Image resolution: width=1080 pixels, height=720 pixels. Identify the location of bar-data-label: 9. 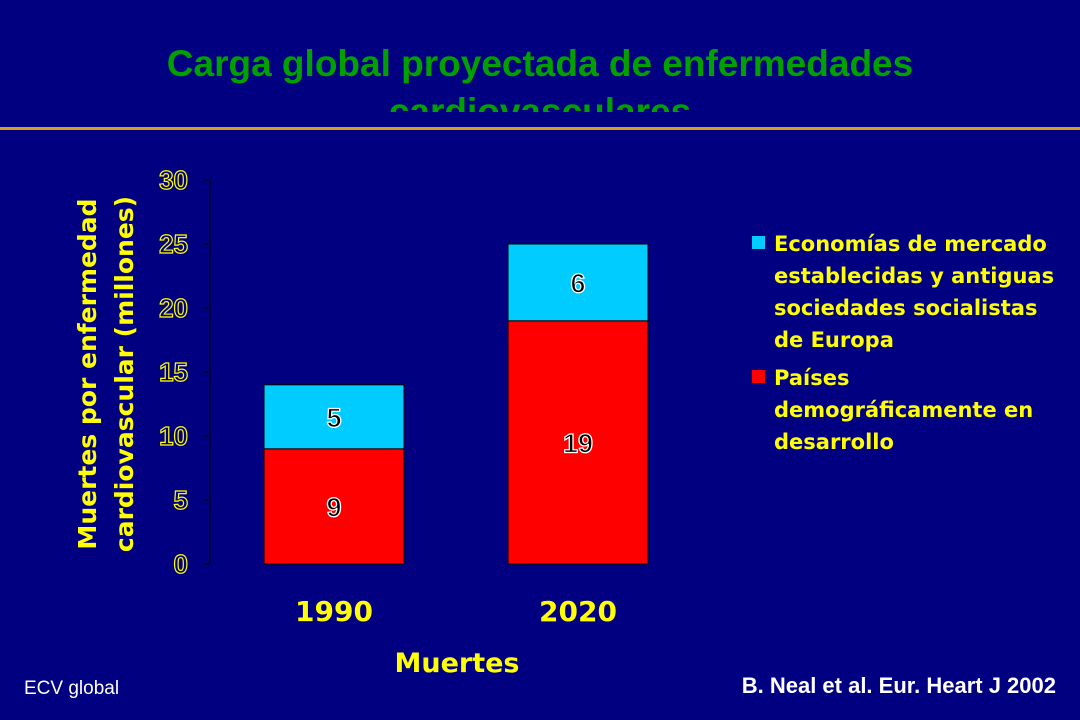
(333, 507).